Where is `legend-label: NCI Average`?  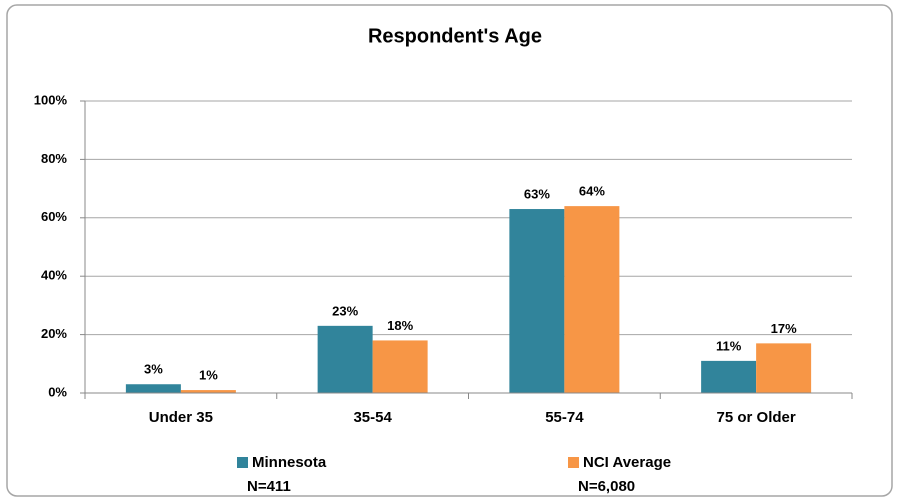
legend-label: NCI Average is located at coordinates (627, 462).